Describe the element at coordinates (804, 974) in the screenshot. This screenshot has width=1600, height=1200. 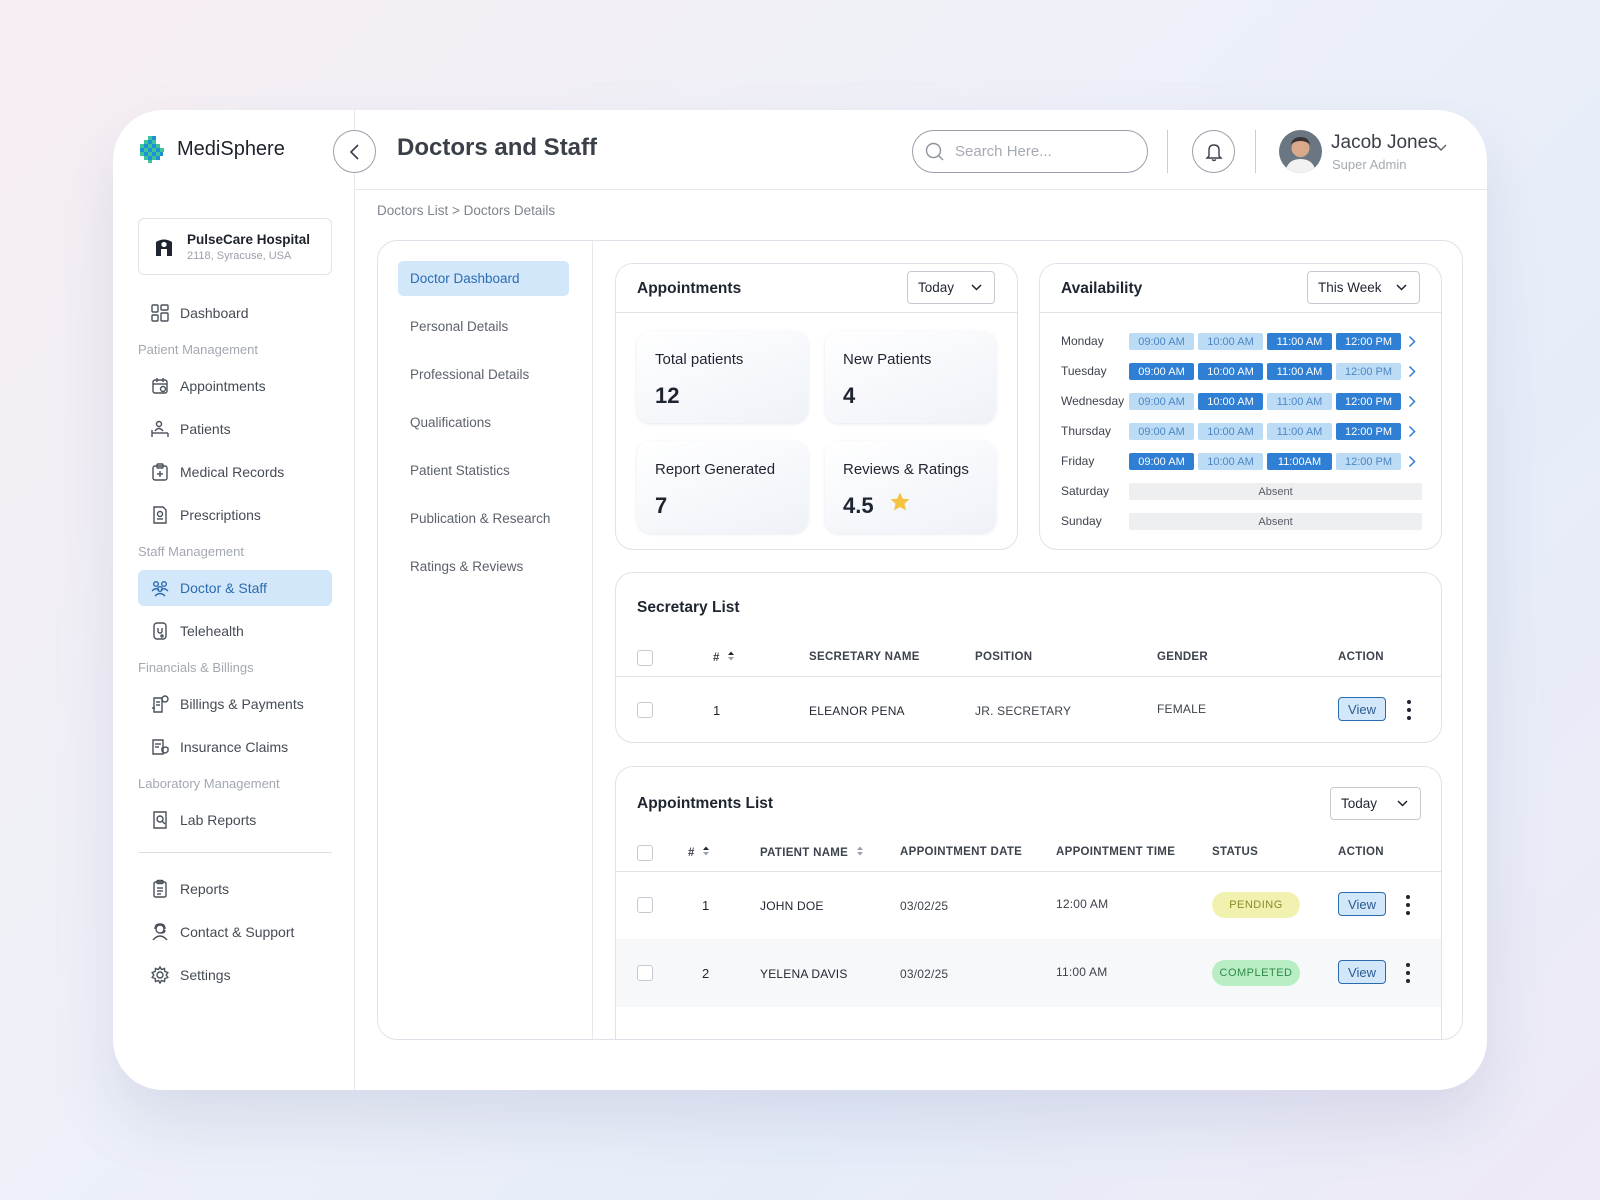
I see `patient-name: YELENA DAVIS` at that location.